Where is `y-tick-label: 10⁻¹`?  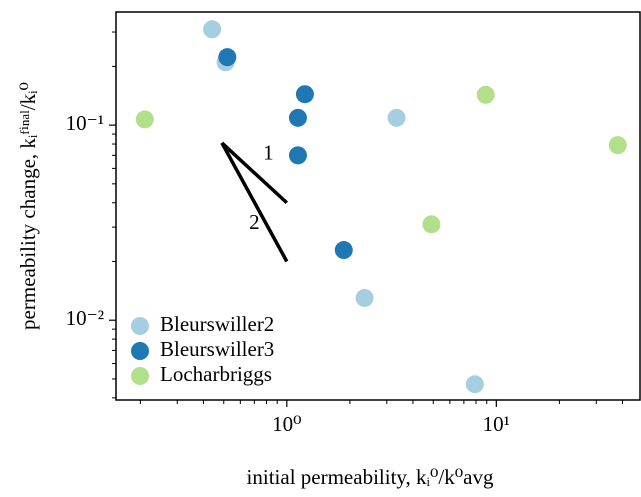 y-tick-label: 10⁻¹ is located at coordinates (85, 123).